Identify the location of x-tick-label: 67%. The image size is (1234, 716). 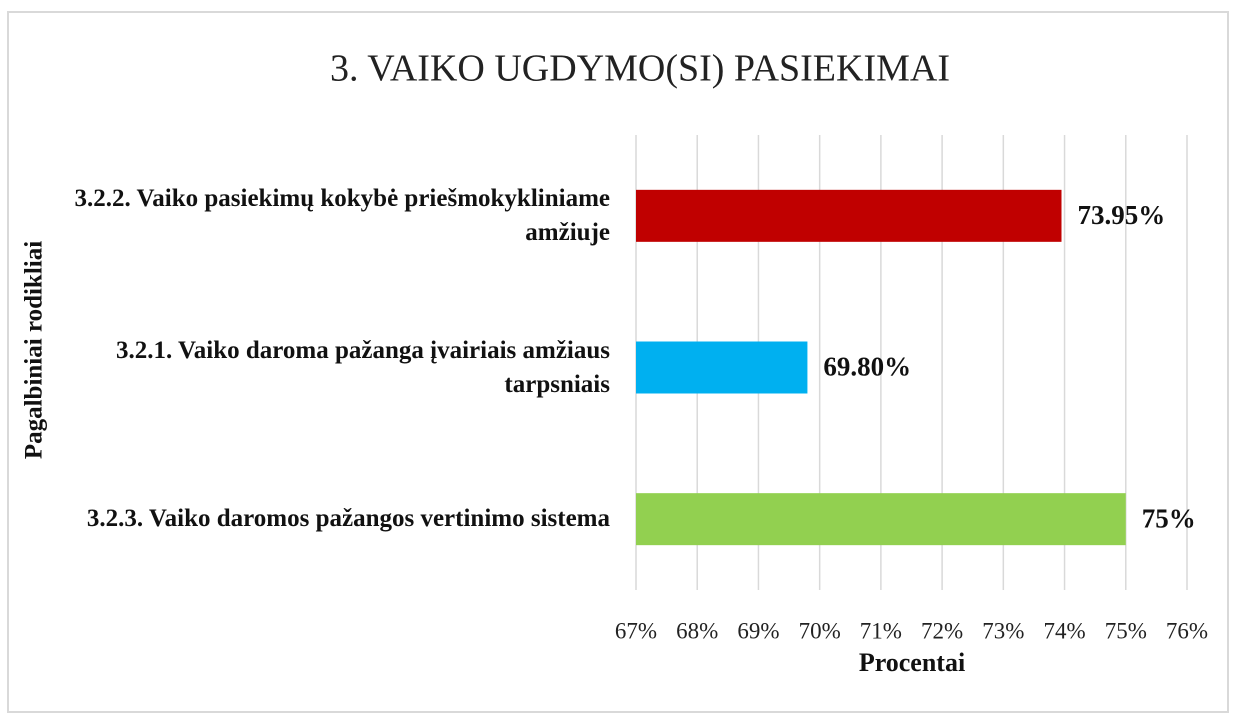
(636, 630).